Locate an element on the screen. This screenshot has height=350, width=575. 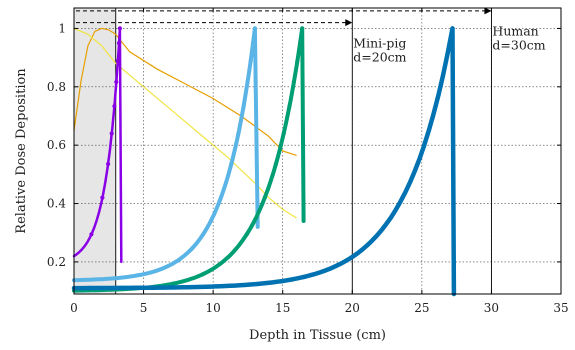
depth-dose-curve is located at coordinates (185, 91).